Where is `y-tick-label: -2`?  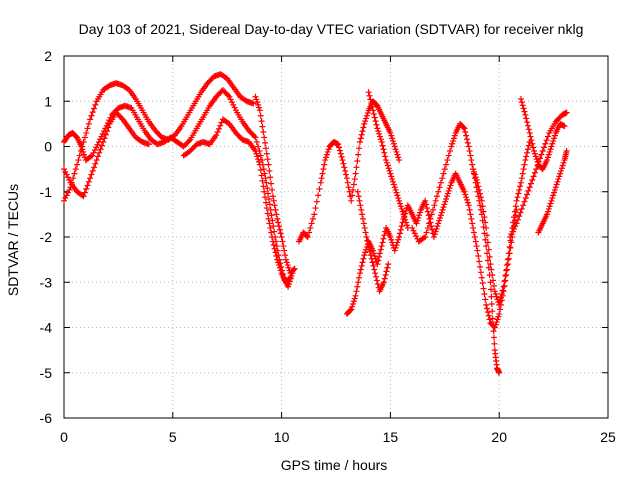 y-tick-label: -2 is located at coordinates (46, 237).